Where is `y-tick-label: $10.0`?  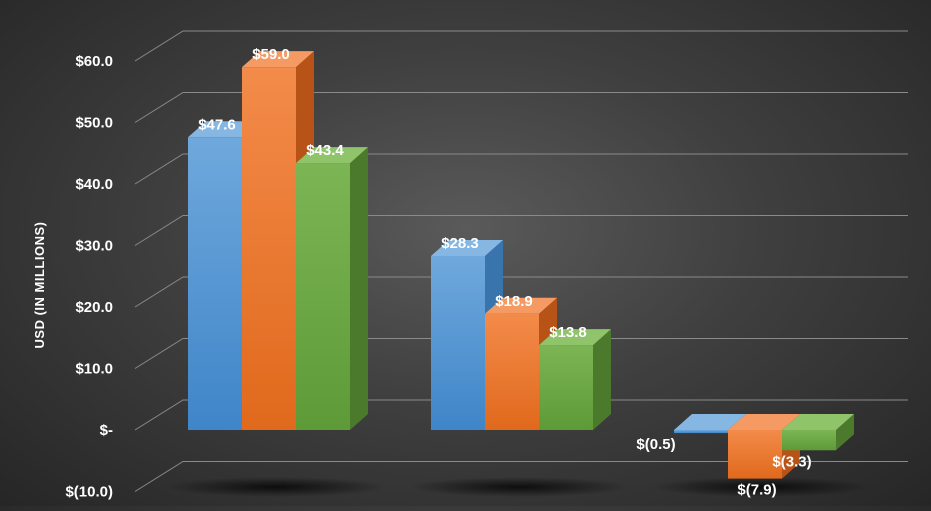
y-tick-label: $10.0 is located at coordinates (94, 369).